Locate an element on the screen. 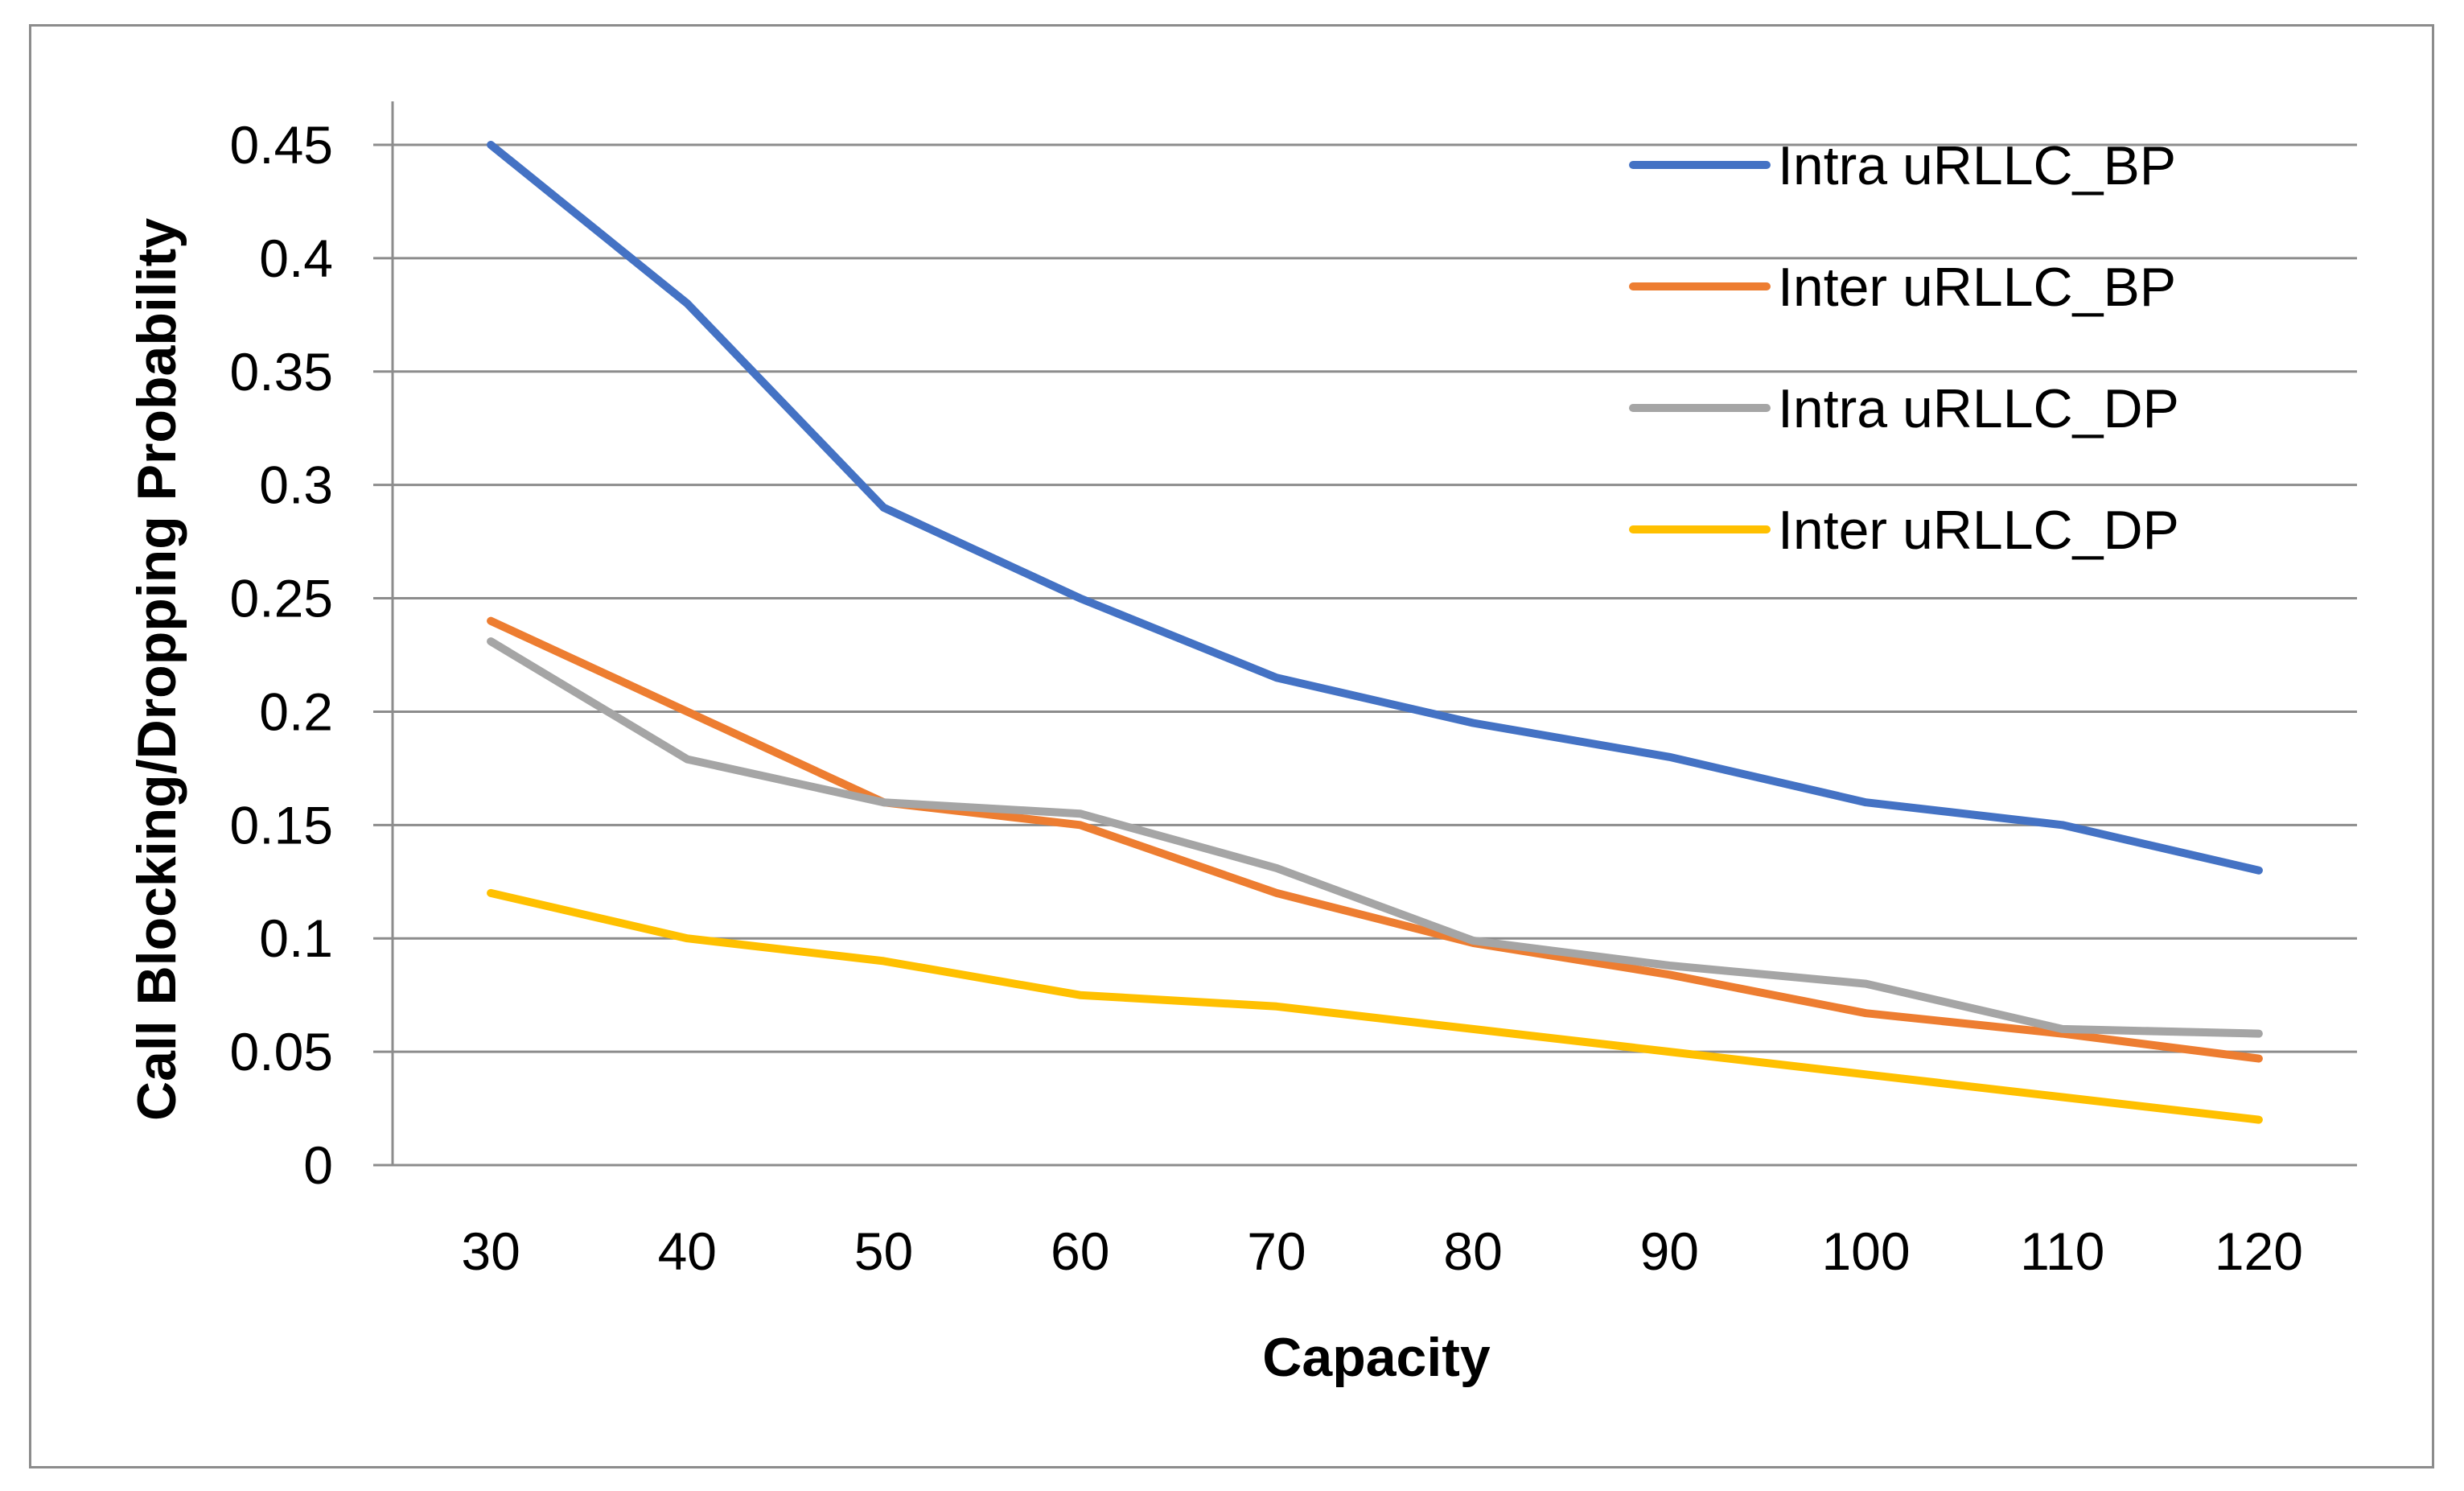  x-tick-label: 100 is located at coordinates (1865, 1251).